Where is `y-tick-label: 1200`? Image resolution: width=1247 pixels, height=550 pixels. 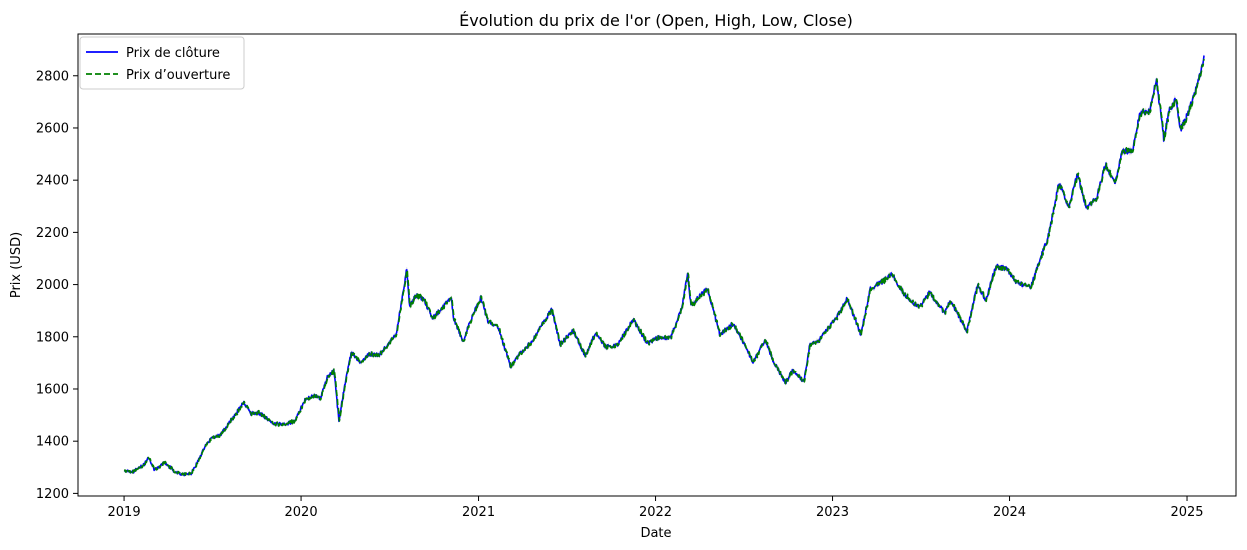 y-tick-label: 1200 is located at coordinates (52, 494).